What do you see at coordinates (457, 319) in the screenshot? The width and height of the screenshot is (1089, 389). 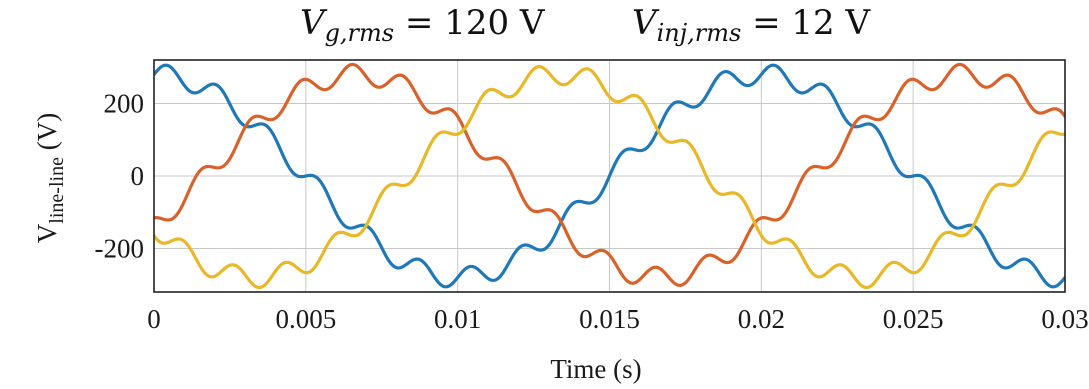 I see `x-tick-label: 0.01` at bounding box center [457, 319].